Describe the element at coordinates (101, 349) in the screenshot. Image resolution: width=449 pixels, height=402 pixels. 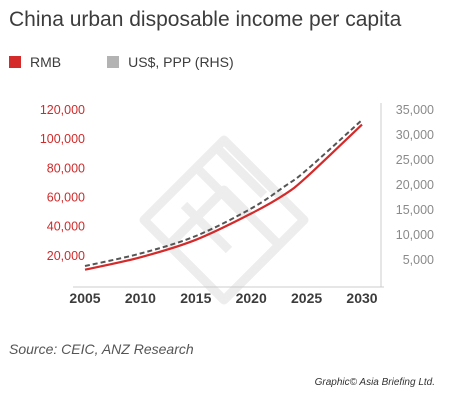
I see `source-note: Source: CEIC, ANZ Research` at that location.